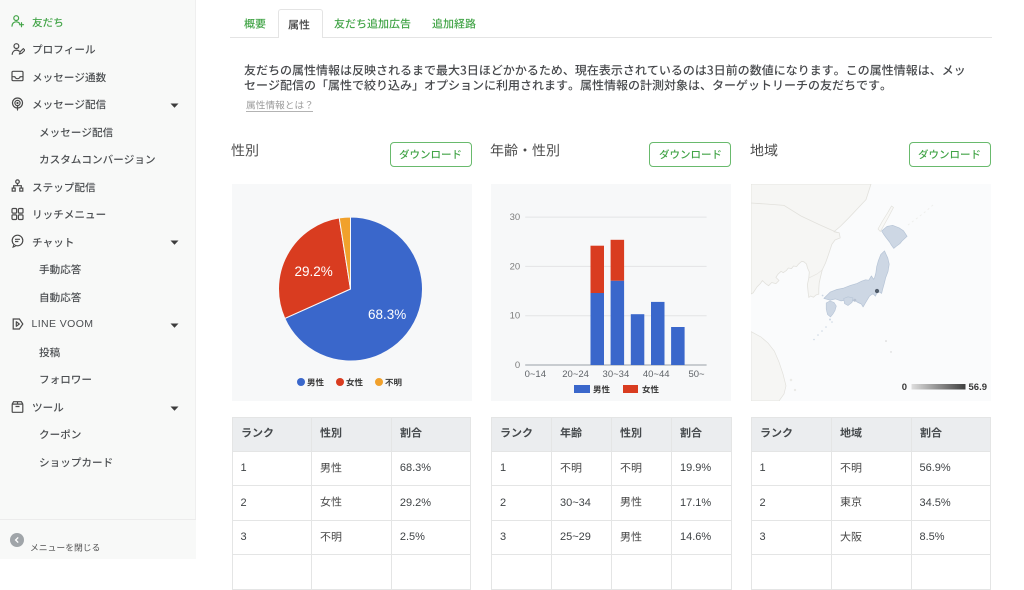 The image size is (1024, 590). What do you see at coordinates (616, 374) in the screenshot?
I see `svg-text: 30~34` at bounding box center [616, 374].